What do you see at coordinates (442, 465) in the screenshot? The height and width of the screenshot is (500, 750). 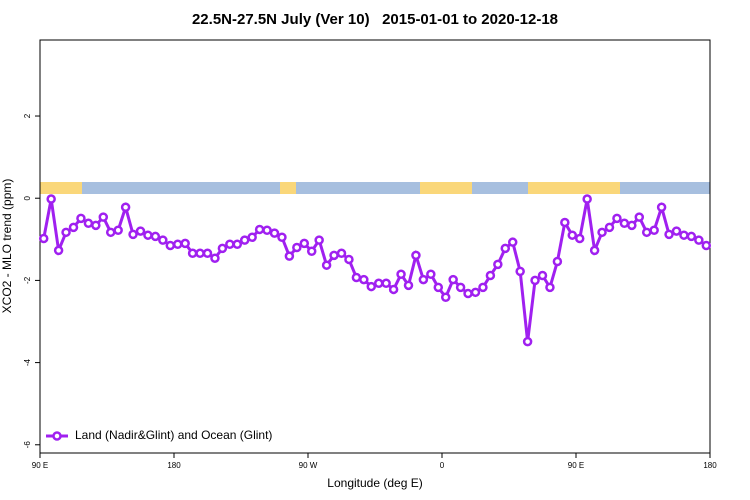 I see `x-tick-label: 0` at bounding box center [442, 465].